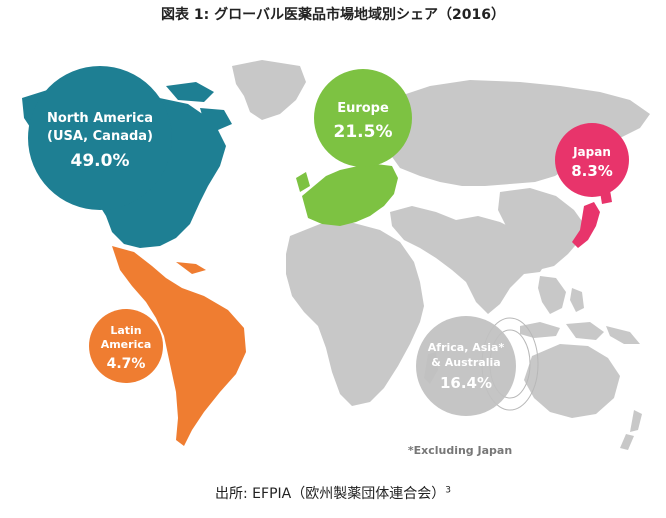 The width and height of the screenshot is (666, 518). Describe the element at coordinates (100, 118) in the screenshot. I see `north-america-label-line1: North America` at that location.